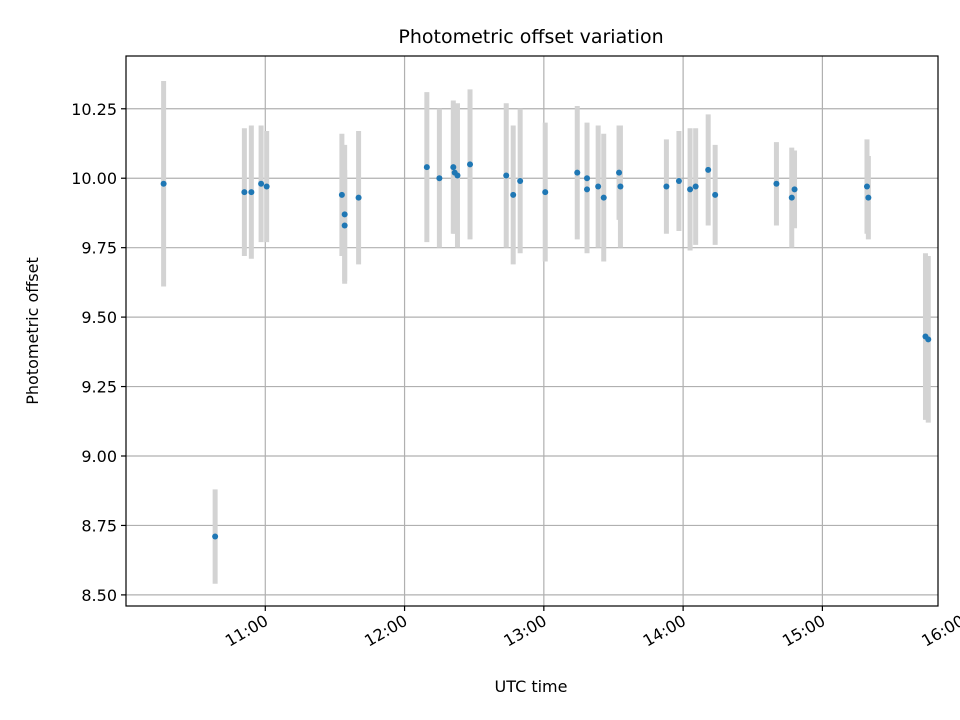 This screenshot has width=960, height=720. I want to click on y-tick-label: 9.25, so click(99, 387).